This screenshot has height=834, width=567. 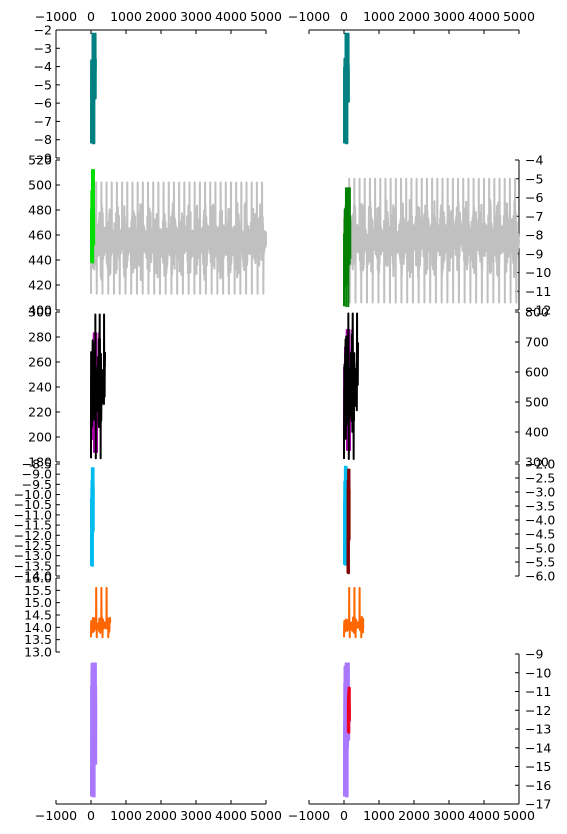 I want to click on y-tick-label: −8, so click(x=534, y=235).